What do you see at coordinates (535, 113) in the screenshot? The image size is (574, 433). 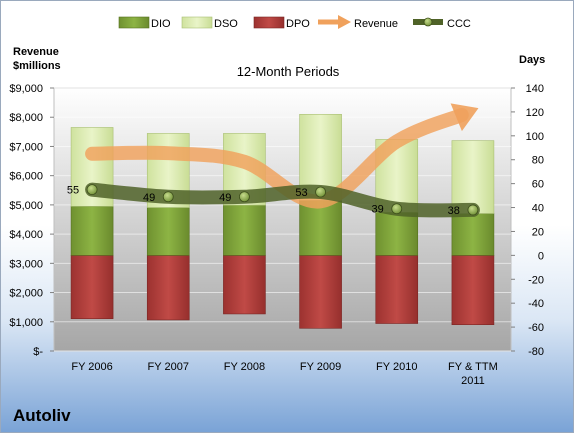 I see `right-axis-tick-label: 120` at bounding box center [535, 113].